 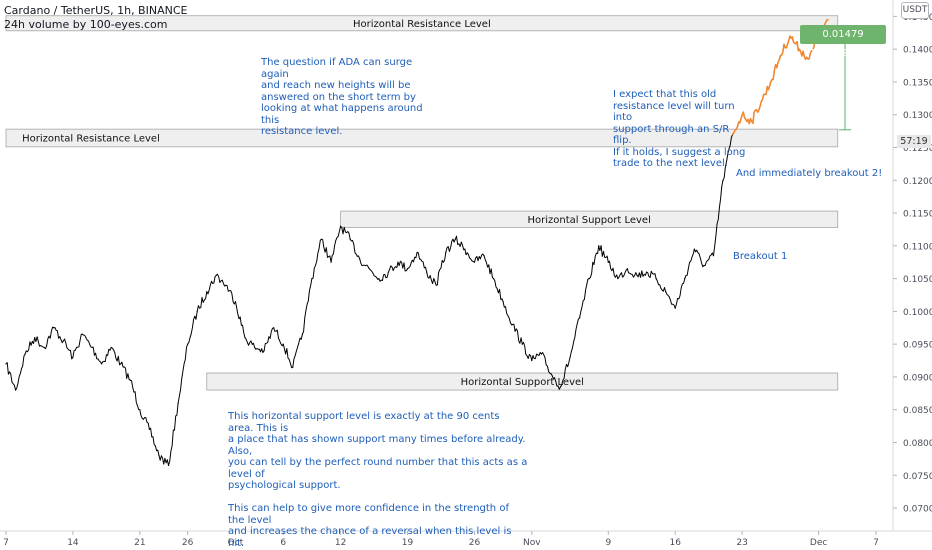 What do you see at coordinates (676, 543) in the screenshot?
I see `time-tick-label: 16` at bounding box center [676, 543].